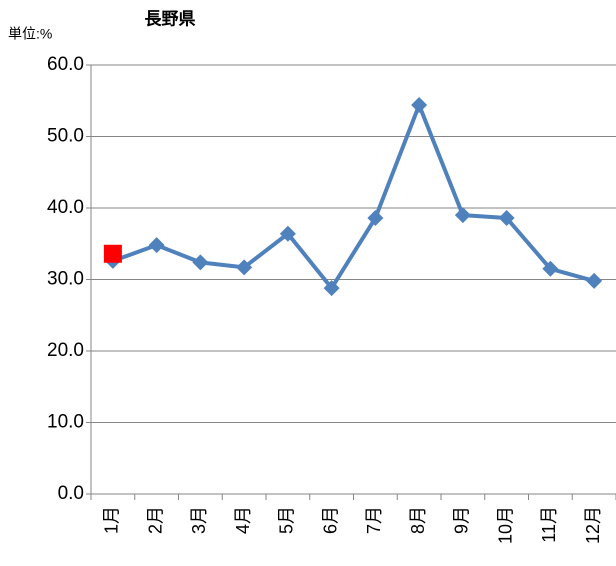 This screenshot has width=616, height=566. I want to click on x-tick-label: 5月, so click(287, 520).